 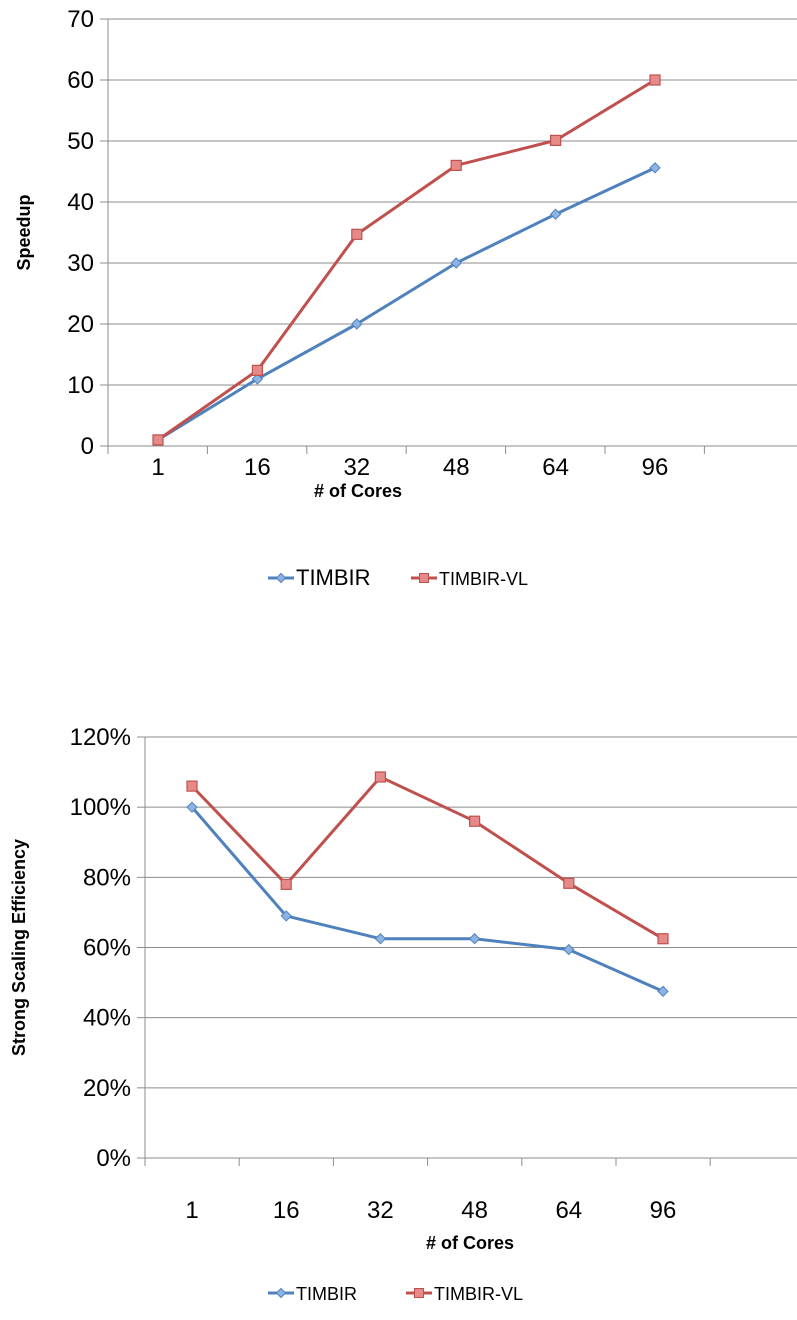 I want to click on y-tick-label: 70, so click(x=80, y=19).